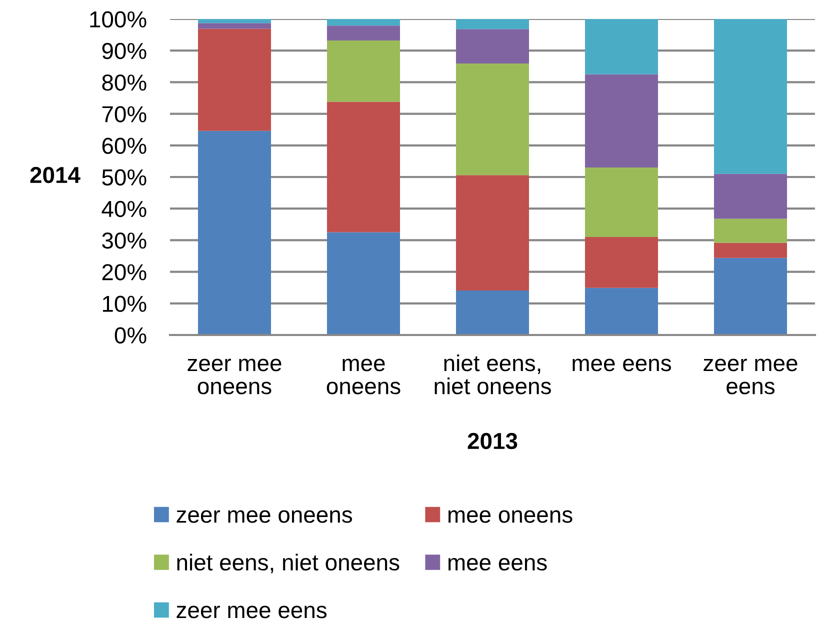 This screenshot has height=622, width=819. What do you see at coordinates (124, 272) in the screenshot?
I see `y-tick-label: 20%` at bounding box center [124, 272].